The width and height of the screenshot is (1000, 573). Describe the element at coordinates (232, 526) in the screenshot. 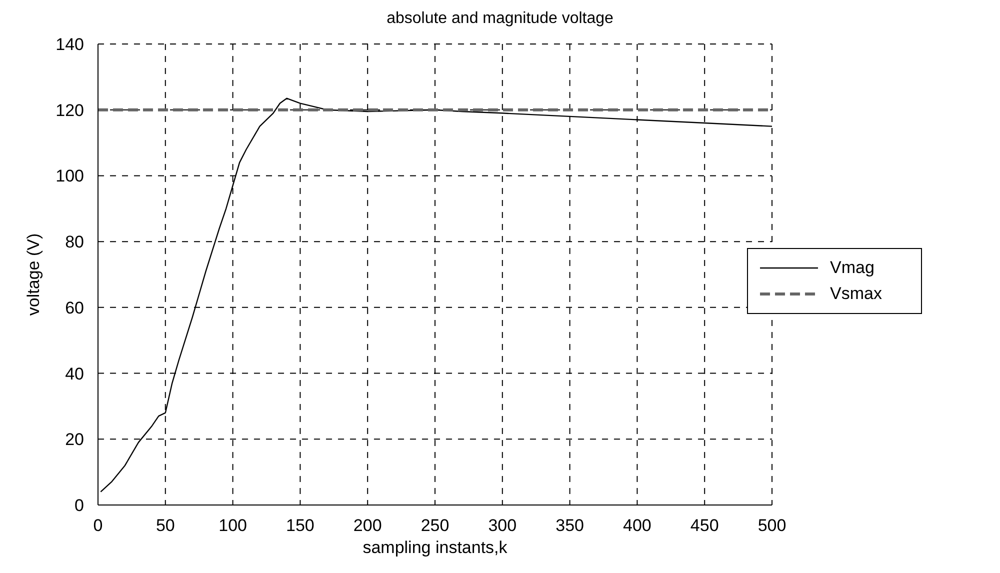

I see `x-tick-label: 100` at that location.